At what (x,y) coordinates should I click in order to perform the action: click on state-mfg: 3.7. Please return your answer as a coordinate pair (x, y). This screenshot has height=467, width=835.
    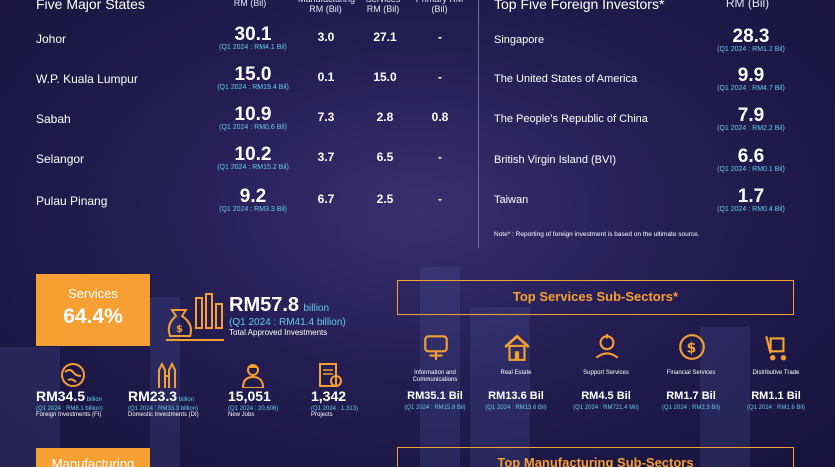
    Looking at the image, I should click on (326, 157).